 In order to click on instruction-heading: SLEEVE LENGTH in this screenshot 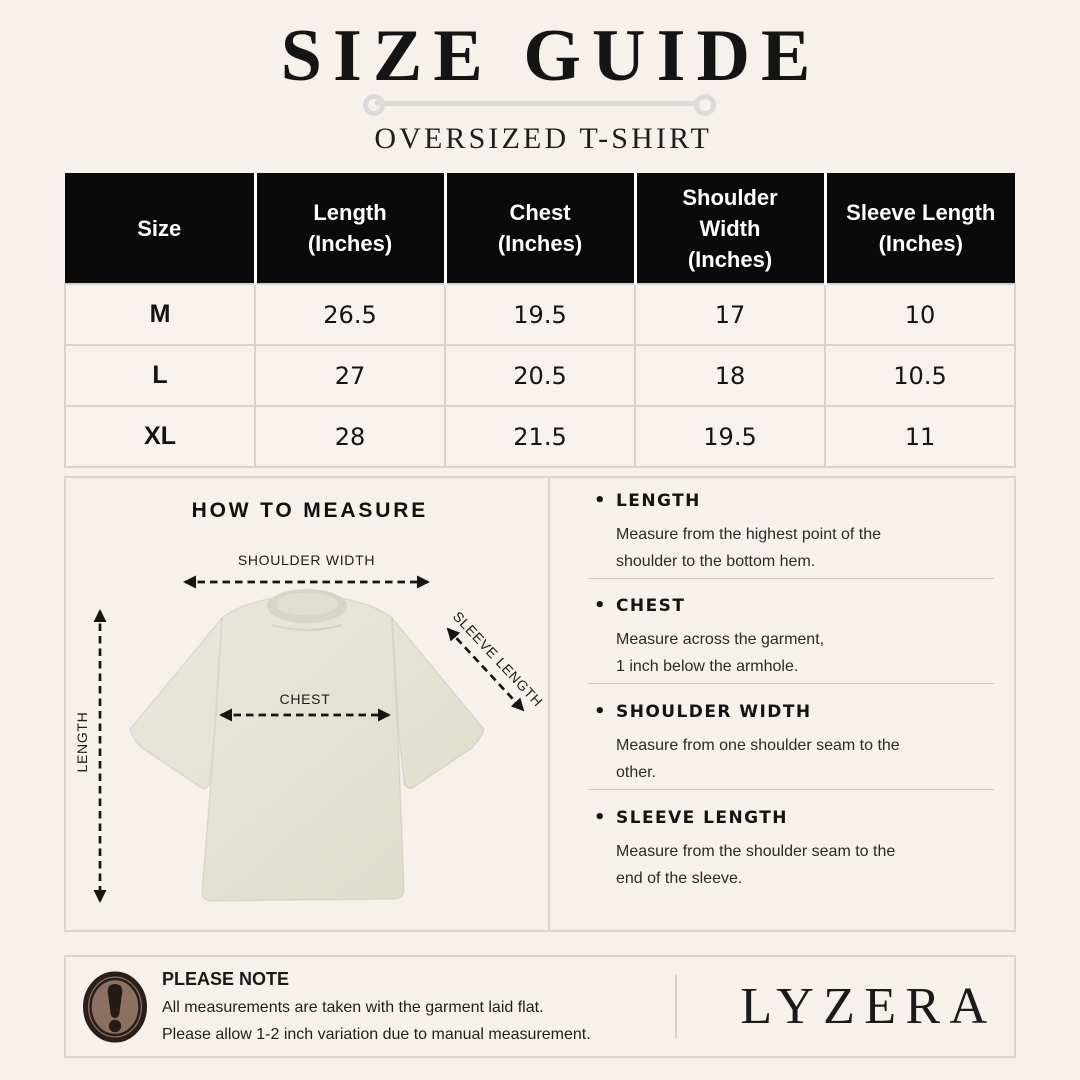, I will do `click(794, 817)`.